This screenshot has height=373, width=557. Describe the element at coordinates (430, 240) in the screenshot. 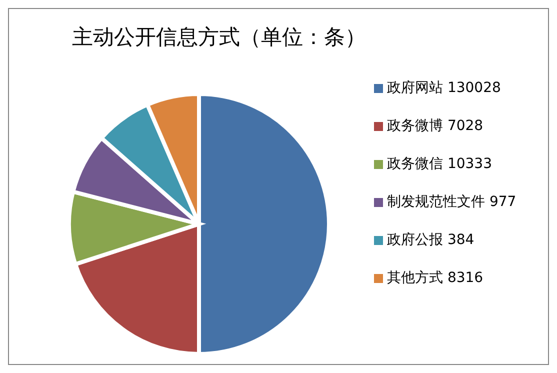

I see `legend-label: 政府公报 384` at that location.